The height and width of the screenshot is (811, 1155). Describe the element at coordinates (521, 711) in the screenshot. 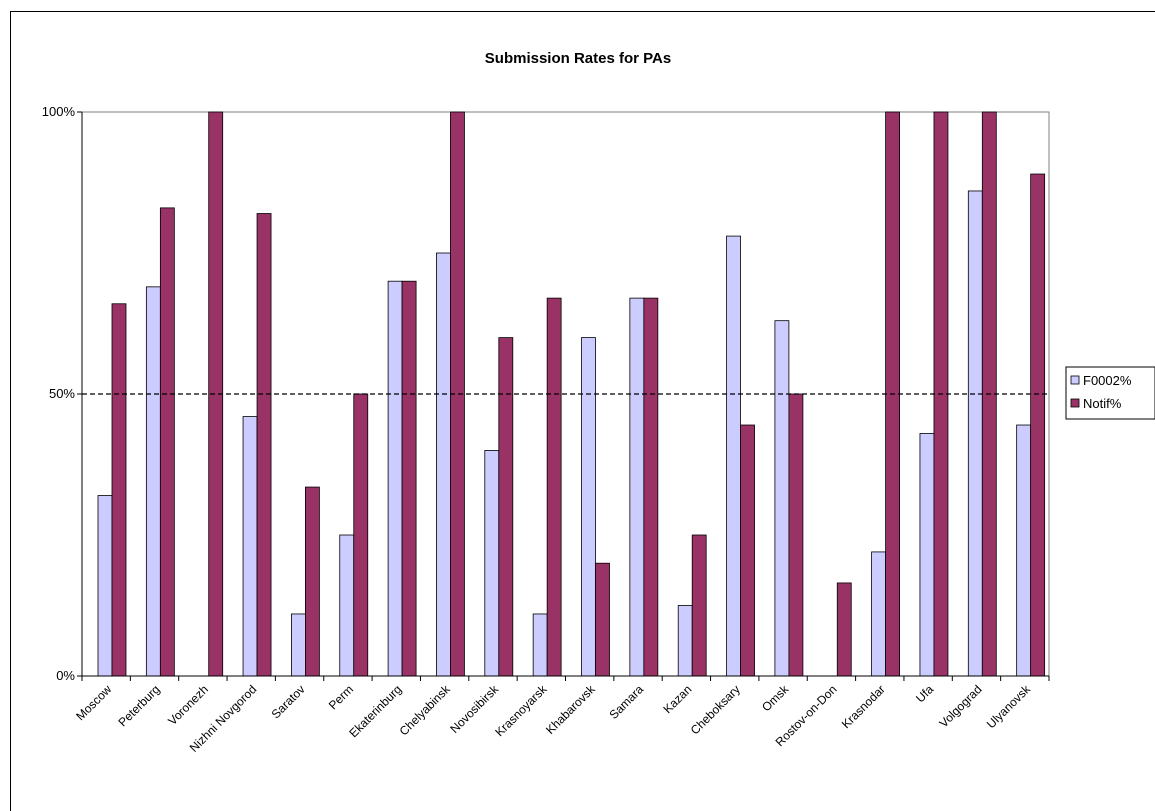

I see `x-tick-label: Krasnoyarsk` at that location.